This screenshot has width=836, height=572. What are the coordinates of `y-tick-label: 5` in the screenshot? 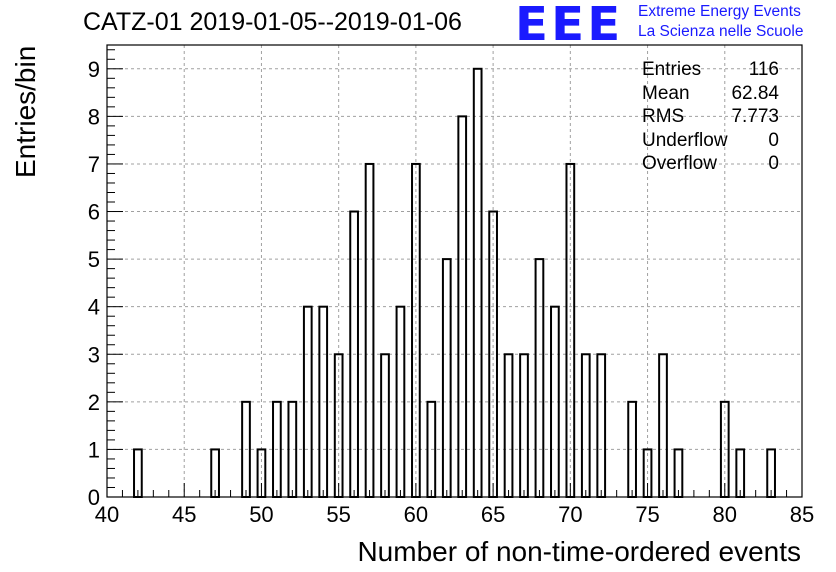 It's located at (94, 259).